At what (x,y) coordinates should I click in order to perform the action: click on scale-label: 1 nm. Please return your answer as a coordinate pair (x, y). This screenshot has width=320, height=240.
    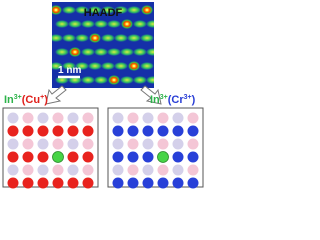
    Looking at the image, I should click on (69, 70).